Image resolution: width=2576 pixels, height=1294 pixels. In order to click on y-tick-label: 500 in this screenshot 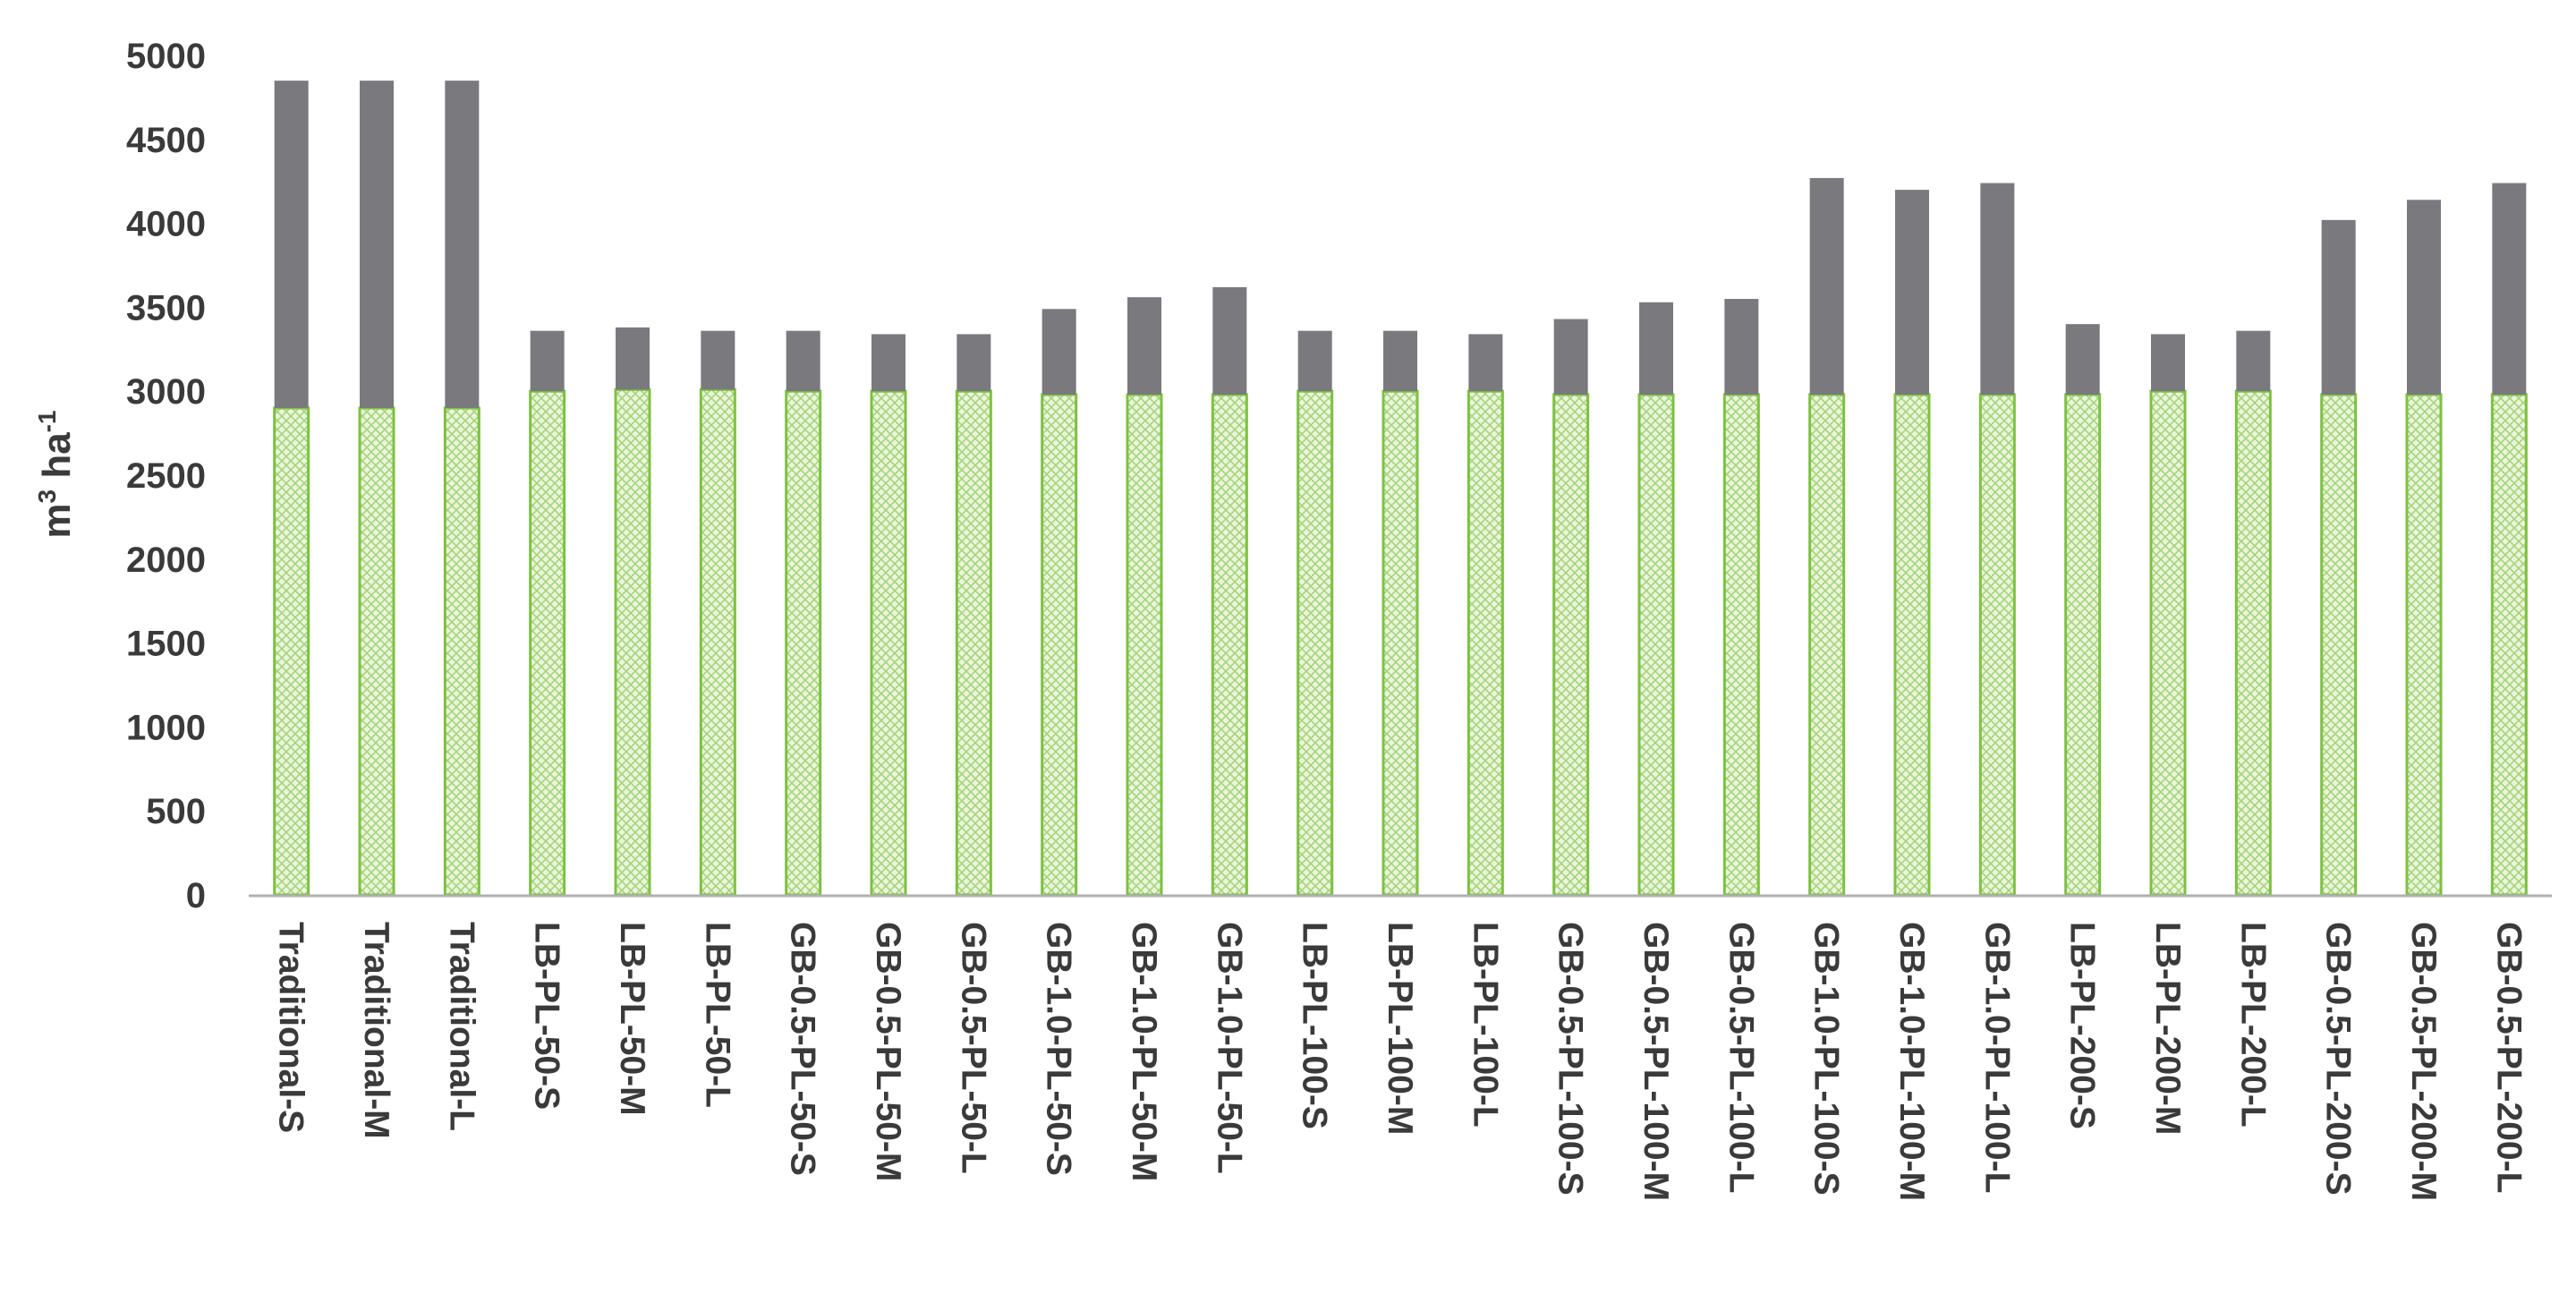, I will do `click(176, 811)`.